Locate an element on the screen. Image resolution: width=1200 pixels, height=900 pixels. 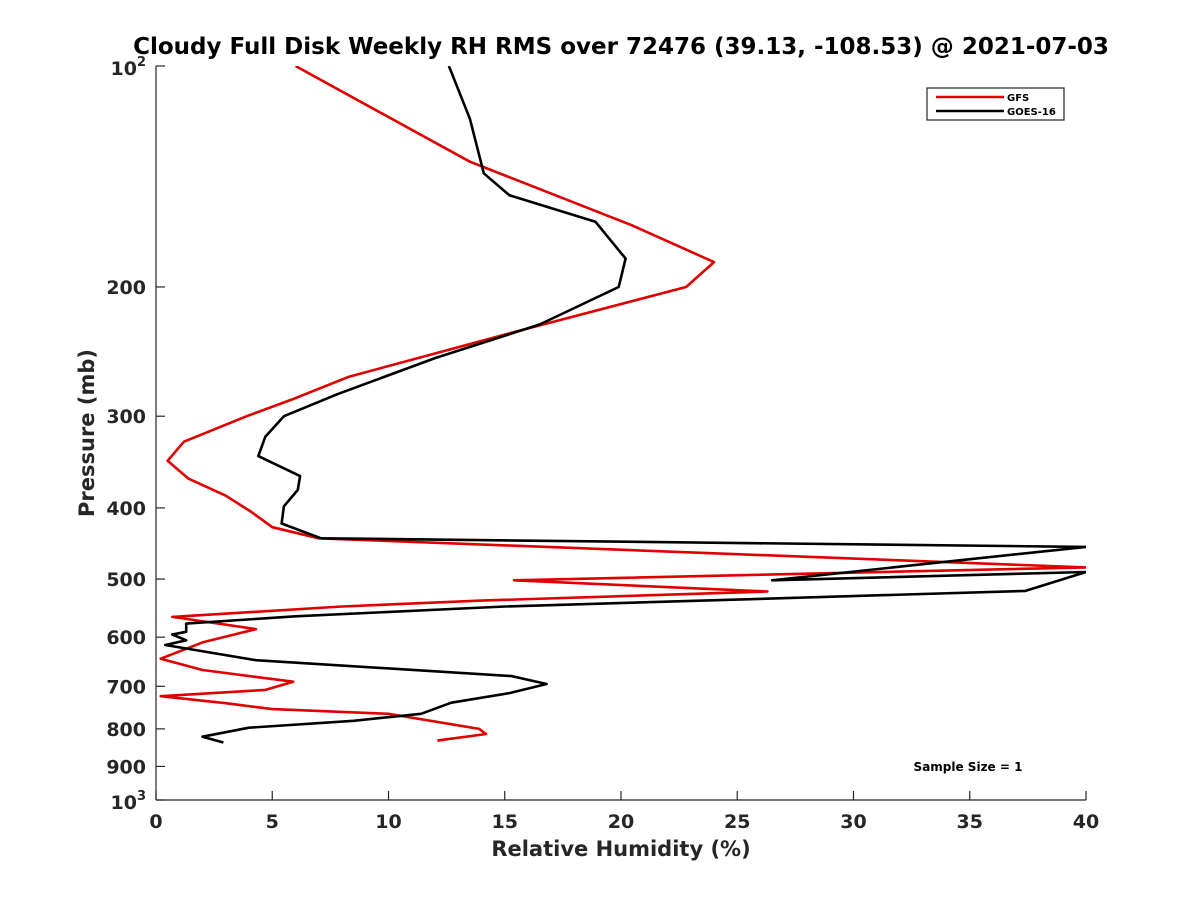
legend-label: GFS is located at coordinates (1018, 98).